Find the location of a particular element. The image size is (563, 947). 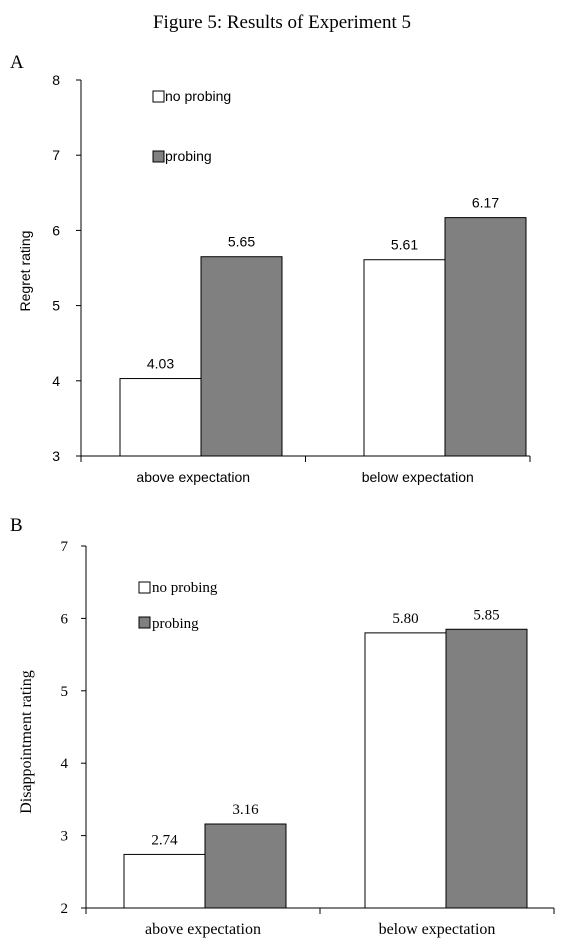

panel-a-y-tick-label: 4 is located at coordinates (56, 381).